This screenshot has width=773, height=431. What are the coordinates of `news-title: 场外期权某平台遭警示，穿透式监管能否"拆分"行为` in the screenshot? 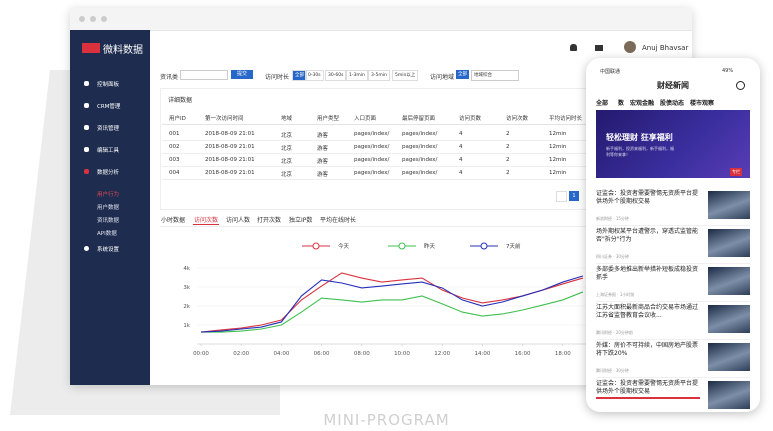 It's located at (647, 235).